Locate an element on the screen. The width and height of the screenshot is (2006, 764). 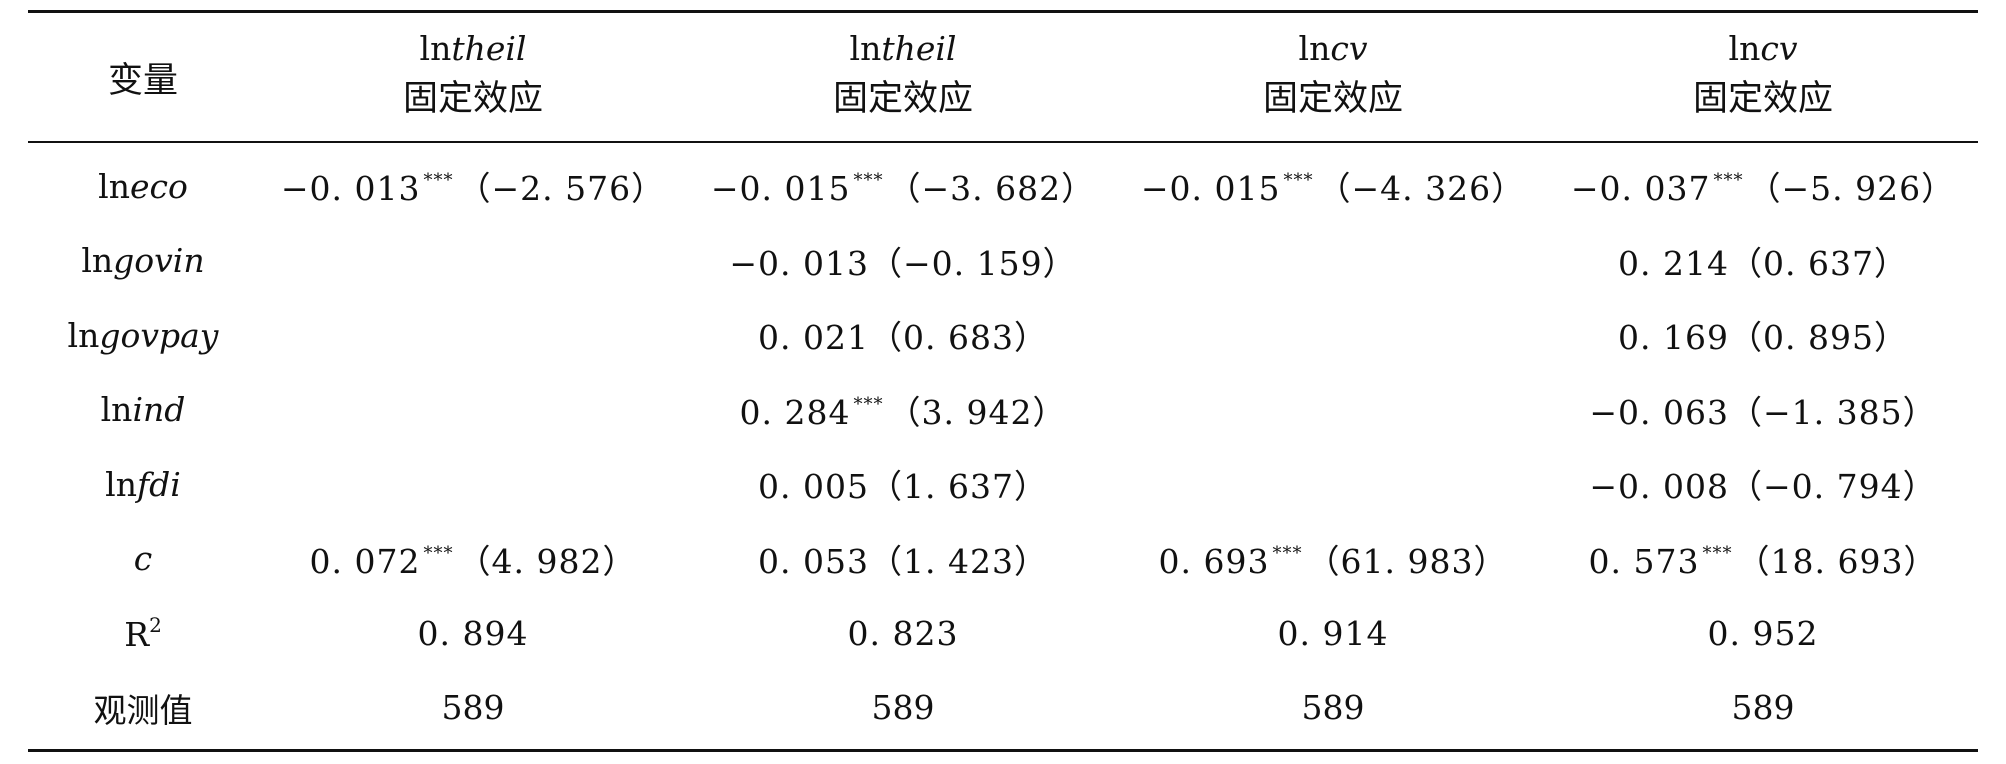
t-statistic: （−0. 159） is located at coordinates (973, 263).